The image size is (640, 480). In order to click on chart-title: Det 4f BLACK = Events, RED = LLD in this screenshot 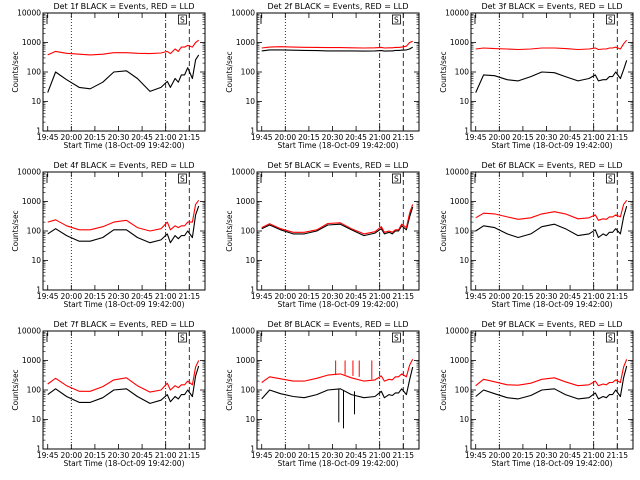, I will do `click(123, 165)`.